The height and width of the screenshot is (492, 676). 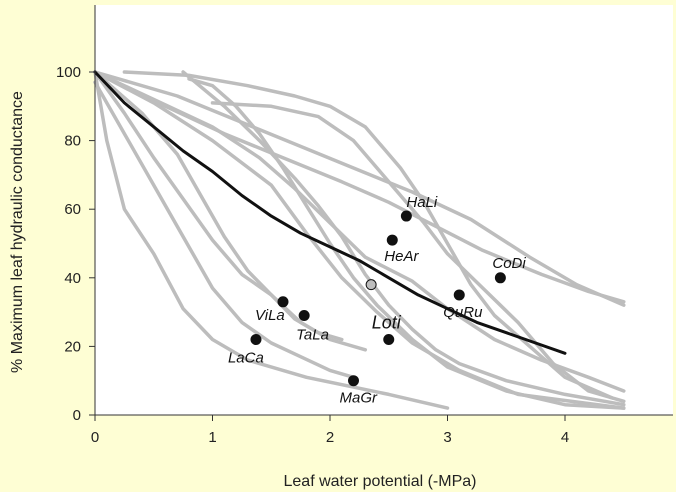 I want to click on y-tick-label: 80, so click(x=72, y=141).